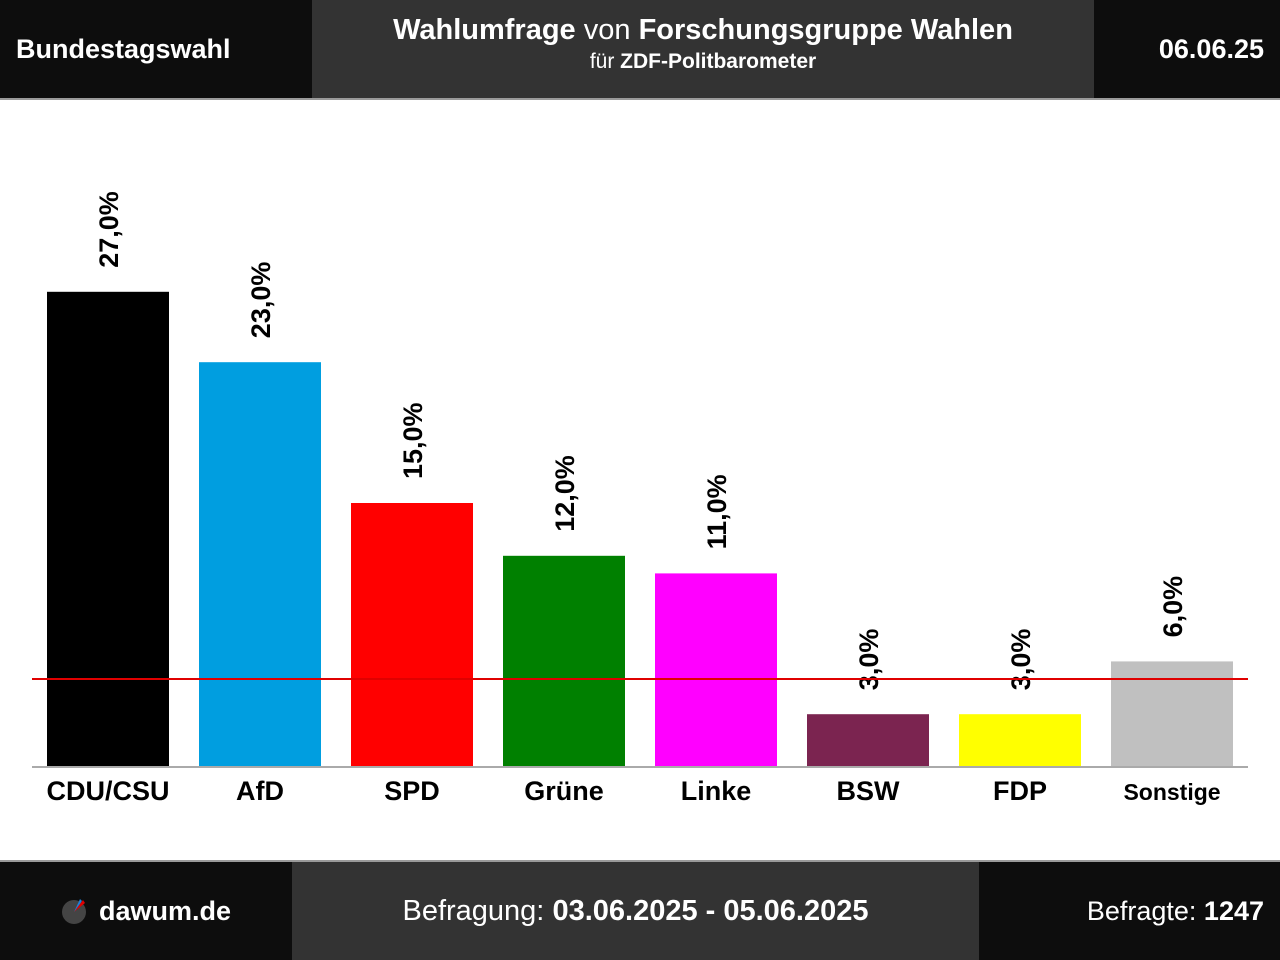  What do you see at coordinates (109, 229) in the screenshot?
I see `bar-value-label: 27,0%` at bounding box center [109, 229].